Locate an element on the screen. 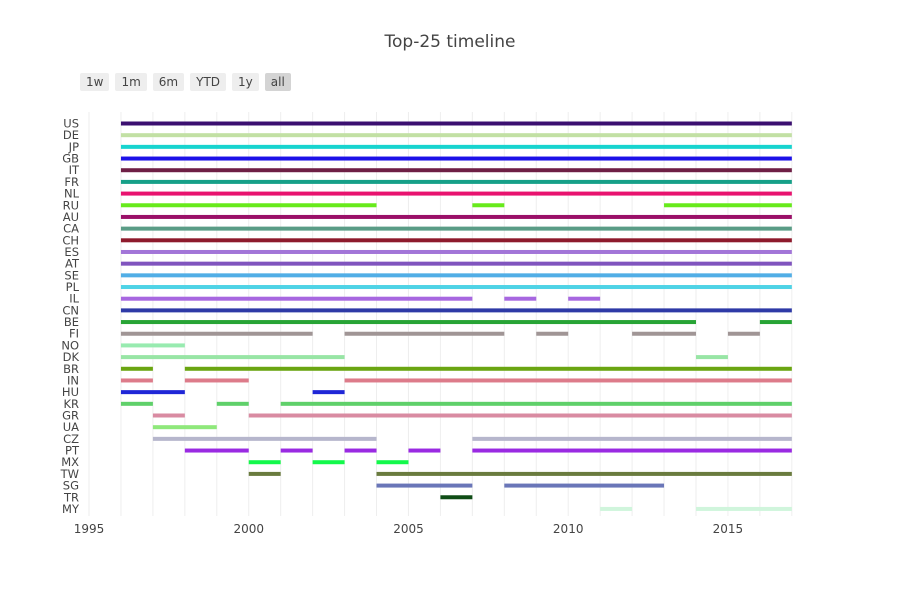  row-label: BR is located at coordinates (71, 369).